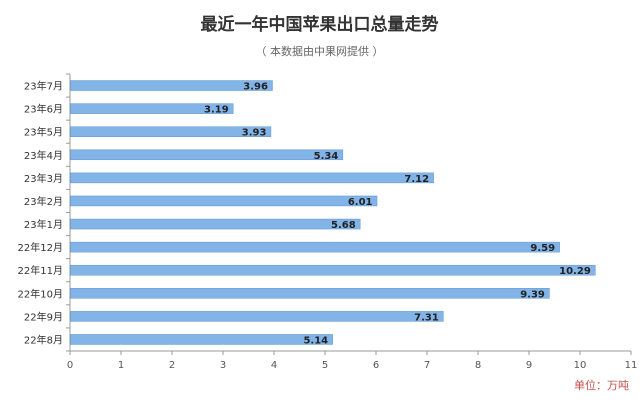  Describe the element at coordinates (478, 365) in the screenshot. I see `x-tick-label: 8` at that location.